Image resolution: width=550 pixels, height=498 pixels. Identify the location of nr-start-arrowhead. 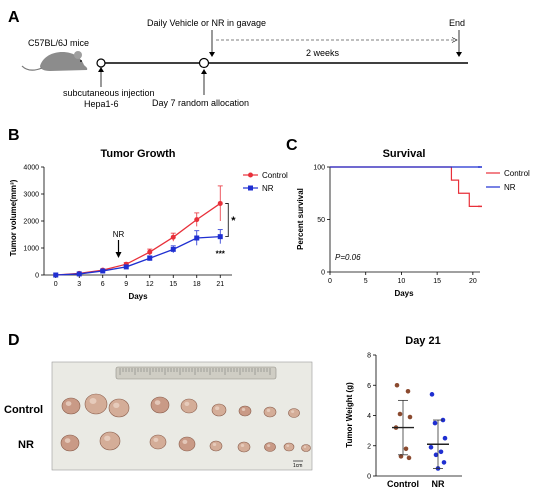
(118, 255).